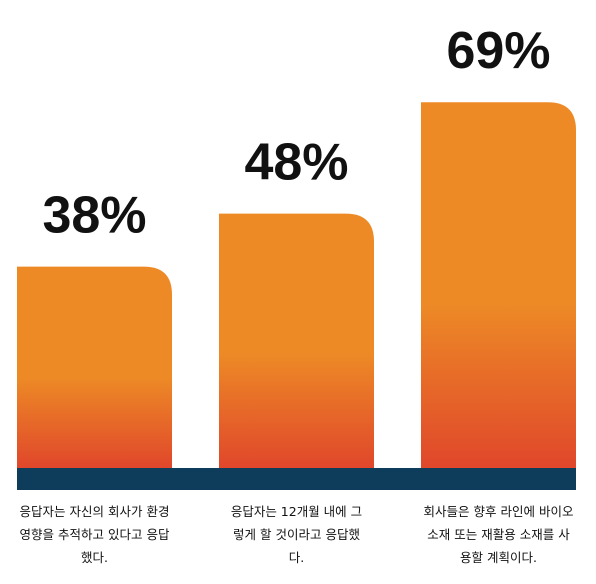  What do you see at coordinates (296, 479) in the screenshot?
I see `base-band` at bounding box center [296, 479].